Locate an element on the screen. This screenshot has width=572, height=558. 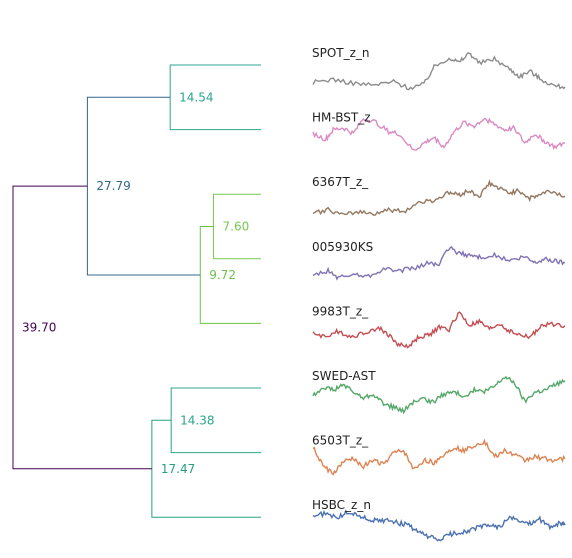
series-line-HM-BST_z is located at coordinates (439, 134).